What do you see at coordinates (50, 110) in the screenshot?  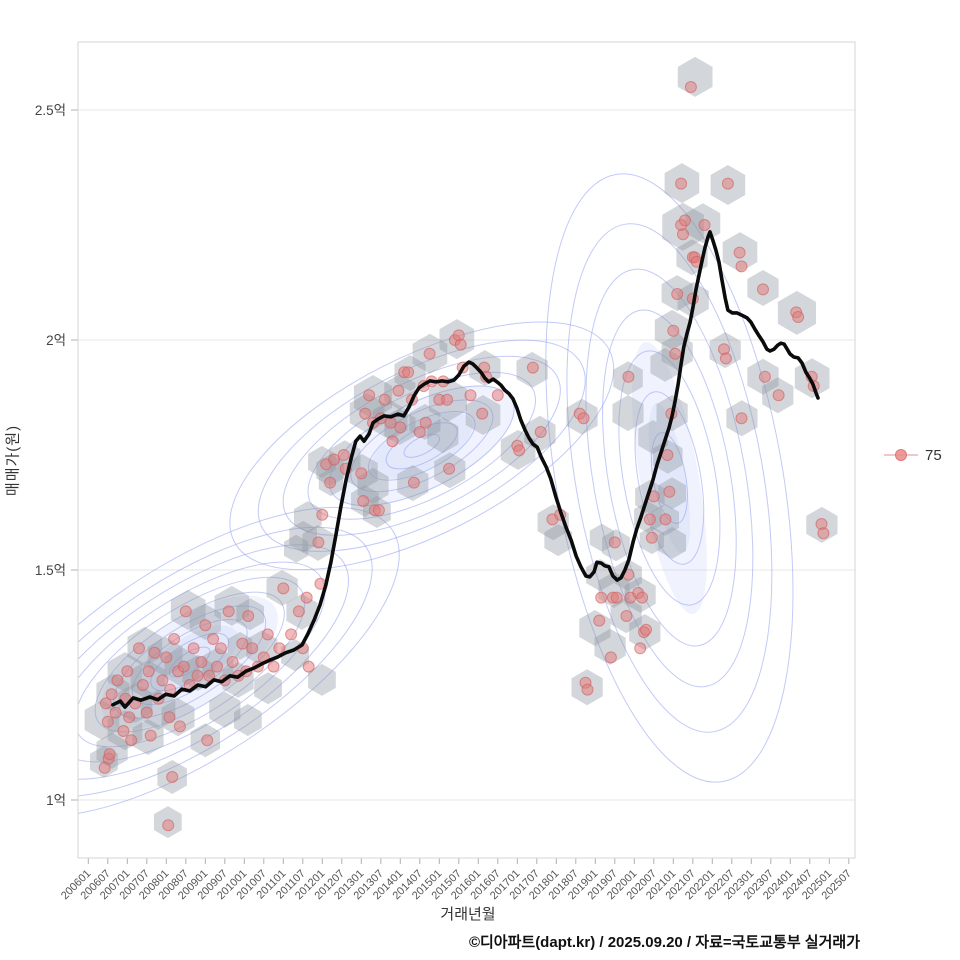 I see `y-tick-label: 2.5억` at bounding box center [50, 110].